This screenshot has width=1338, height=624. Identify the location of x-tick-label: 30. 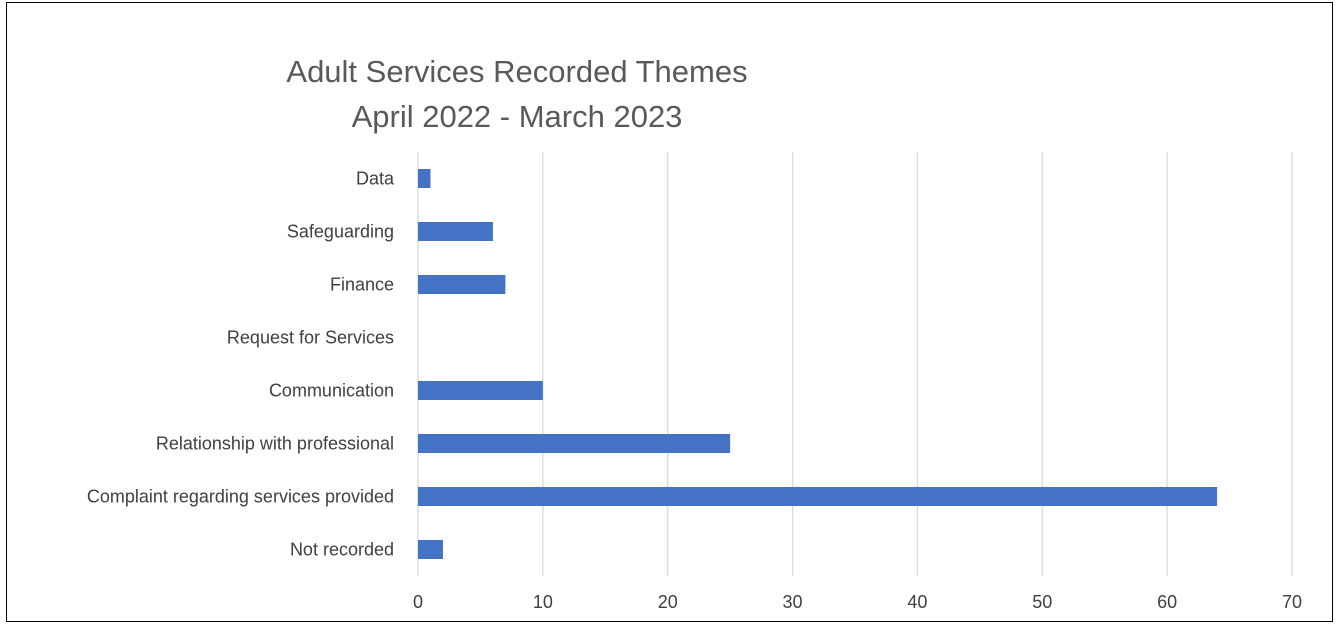
(793, 602).